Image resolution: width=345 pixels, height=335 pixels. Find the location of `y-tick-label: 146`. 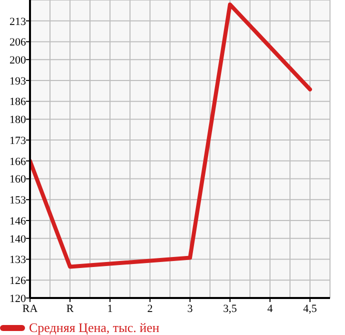

y-tick-label: 146 is located at coordinates (18, 221).